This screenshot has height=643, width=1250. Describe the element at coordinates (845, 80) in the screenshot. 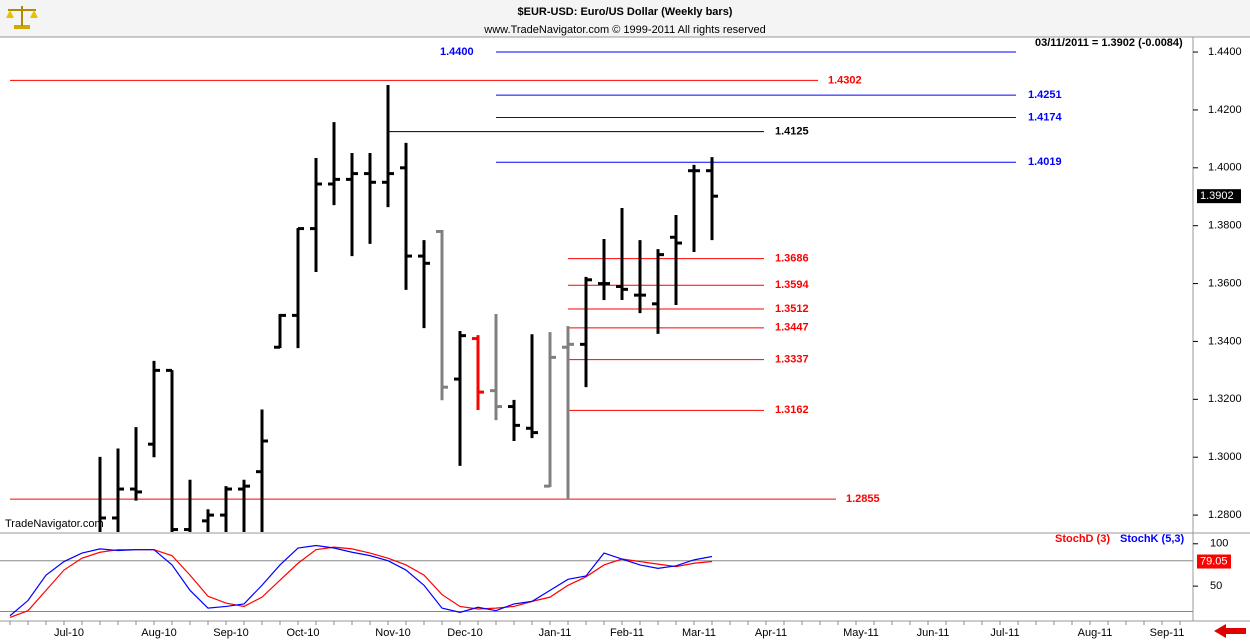

I see `level-label: 1.4302` at that location.